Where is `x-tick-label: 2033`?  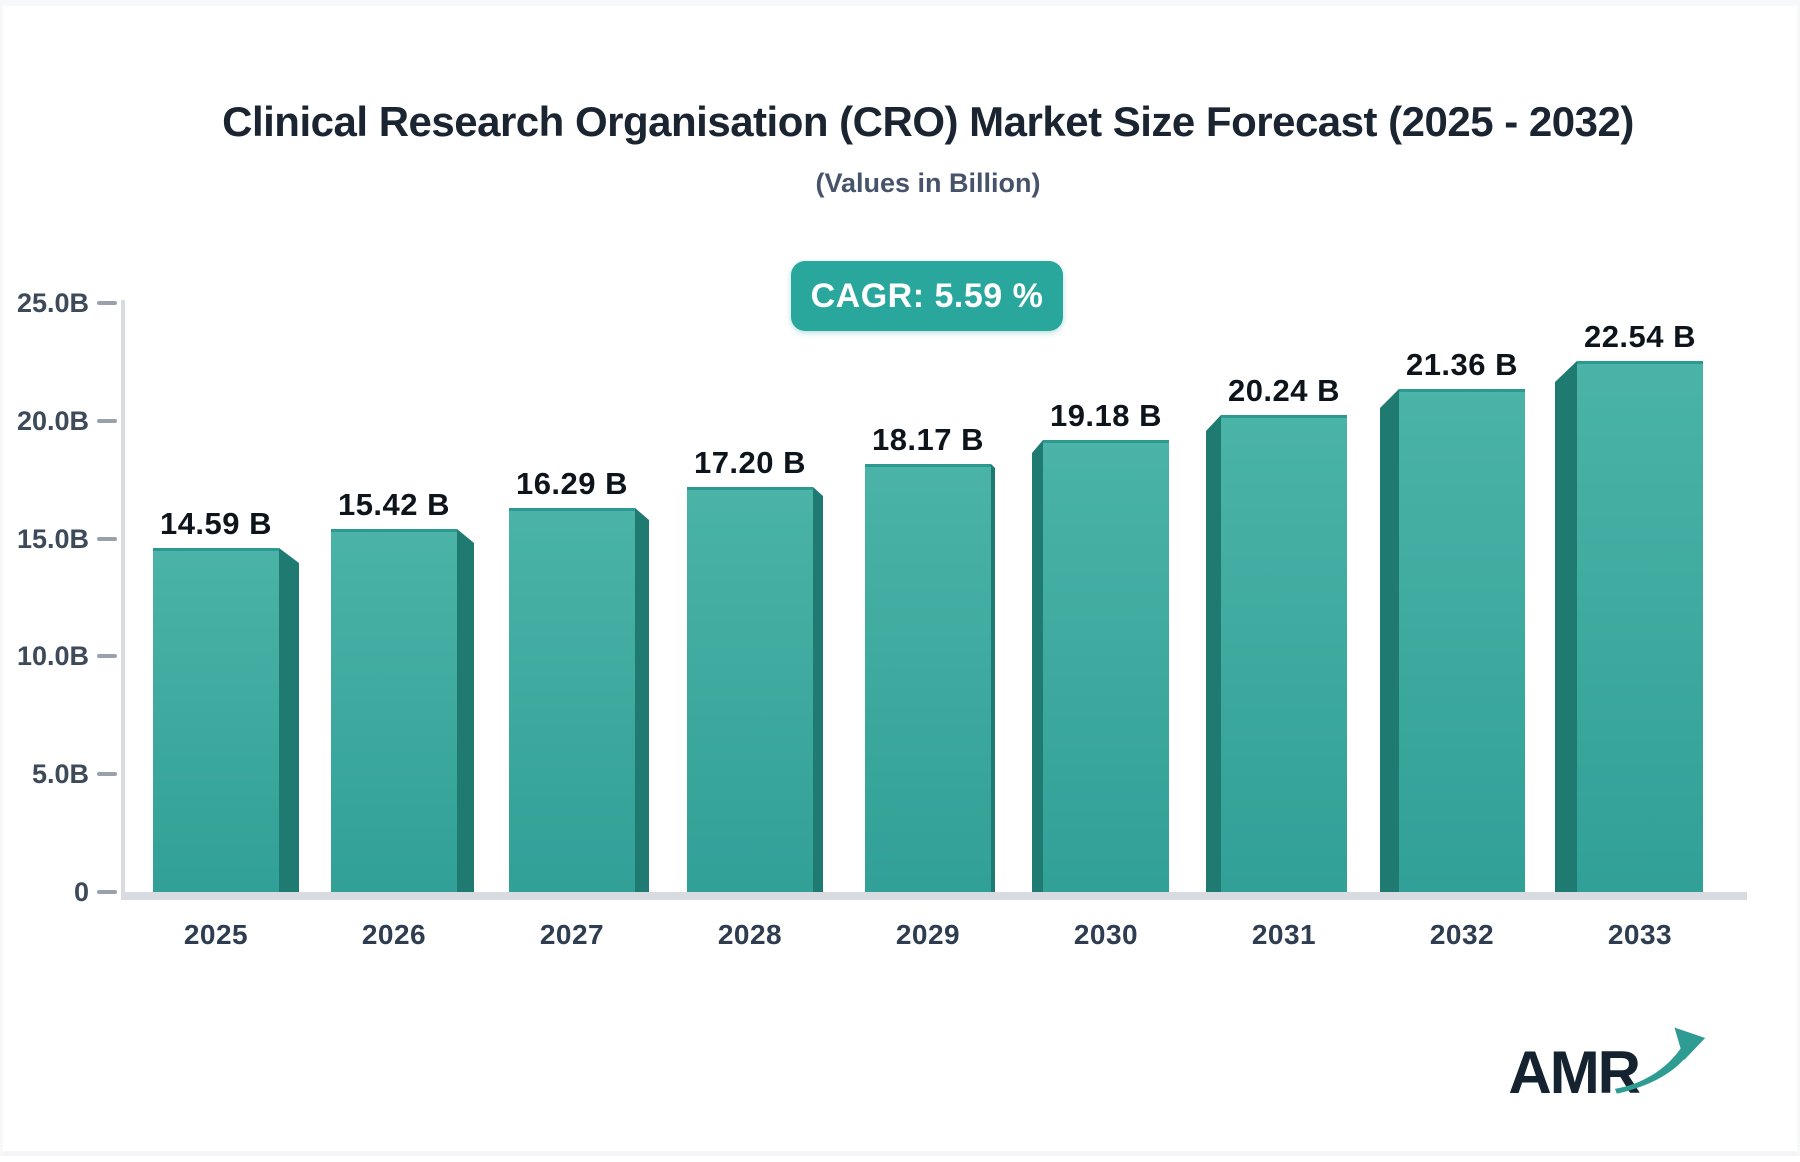 x-tick-label: 2033 is located at coordinates (1640, 934).